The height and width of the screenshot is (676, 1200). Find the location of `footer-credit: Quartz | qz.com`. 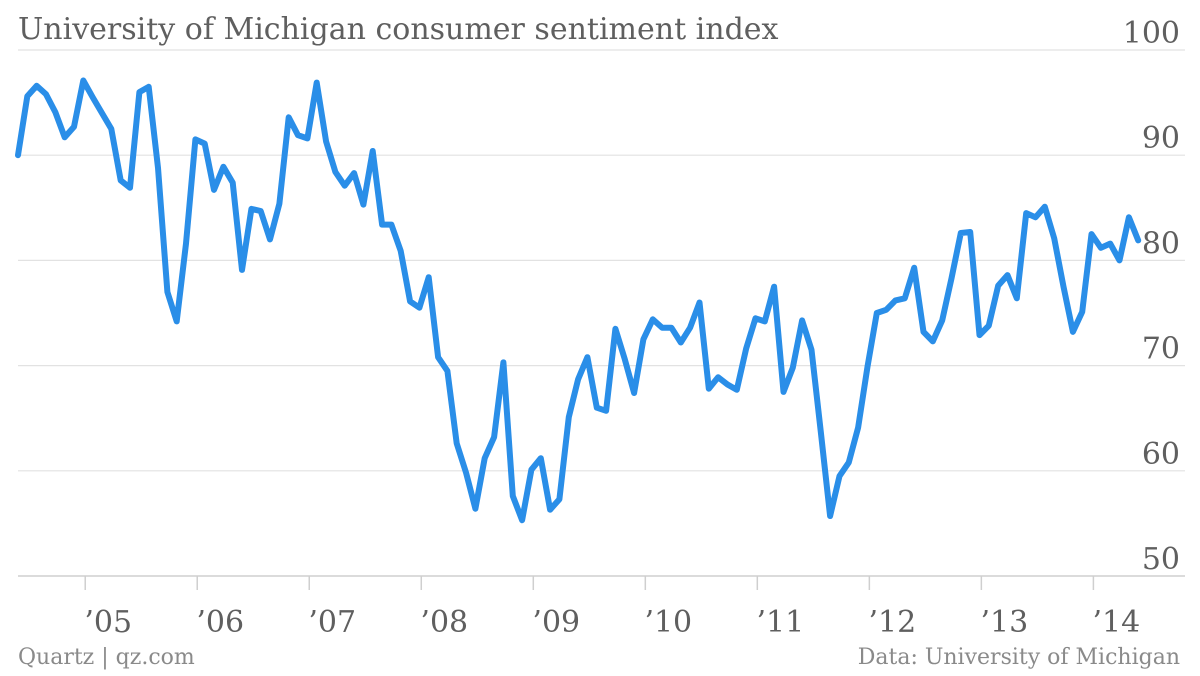

footer-credit: Quartz | qz.com is located at coordinates (106, 657).